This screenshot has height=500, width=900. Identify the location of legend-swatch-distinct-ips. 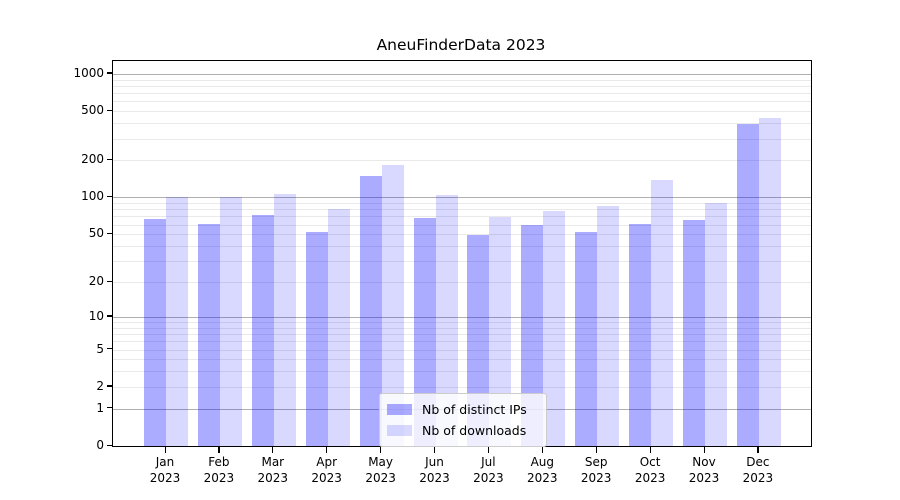
(399, 409).